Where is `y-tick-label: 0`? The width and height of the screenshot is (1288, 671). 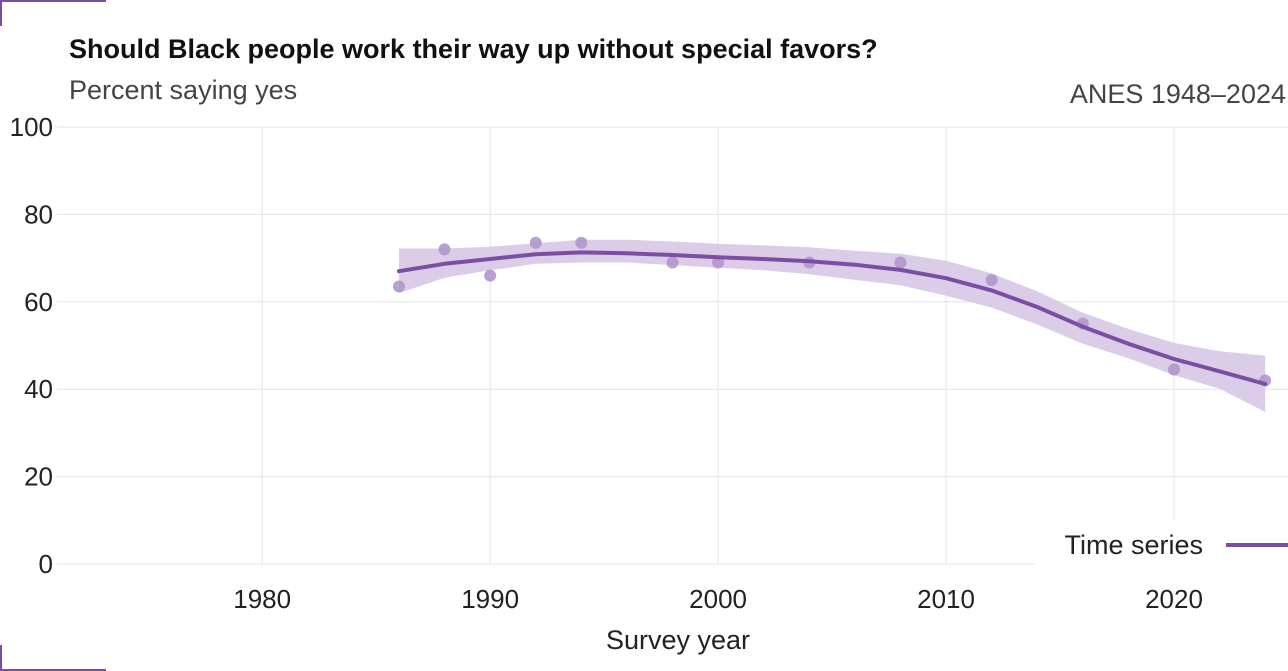
y-tick-label: 0 is located at coordinates (46, 564).